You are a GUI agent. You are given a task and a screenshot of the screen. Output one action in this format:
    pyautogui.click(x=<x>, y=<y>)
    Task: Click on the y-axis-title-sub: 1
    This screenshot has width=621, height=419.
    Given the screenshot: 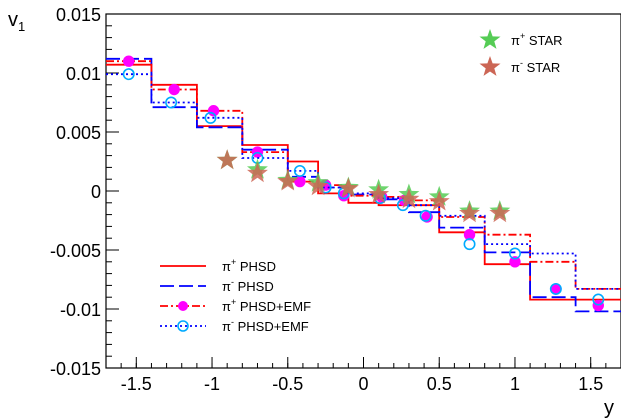 What is the action you would take?
    pyautogui.click(x=21, y=26)
    